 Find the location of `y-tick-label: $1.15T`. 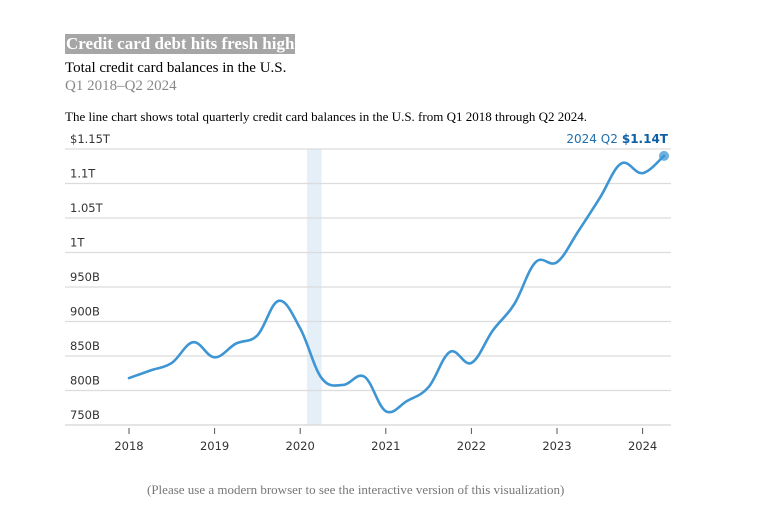

y-tick-label: $1.15T is located at coordinates (90, 139).